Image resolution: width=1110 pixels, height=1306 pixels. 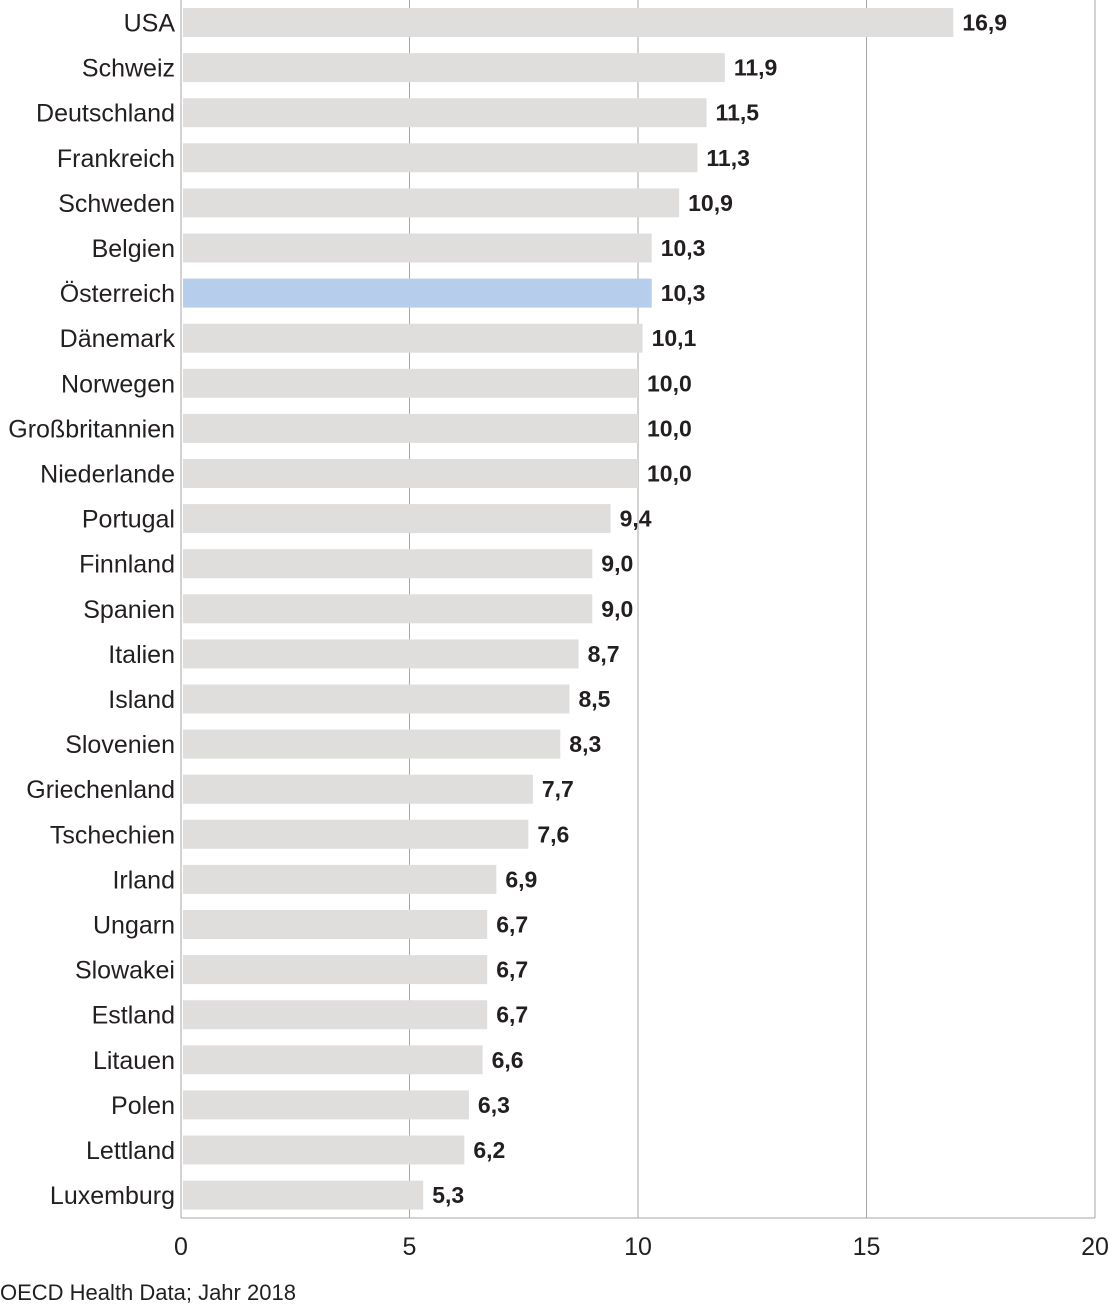 I want to click on bar-polen, so click(x=326, y=1105).